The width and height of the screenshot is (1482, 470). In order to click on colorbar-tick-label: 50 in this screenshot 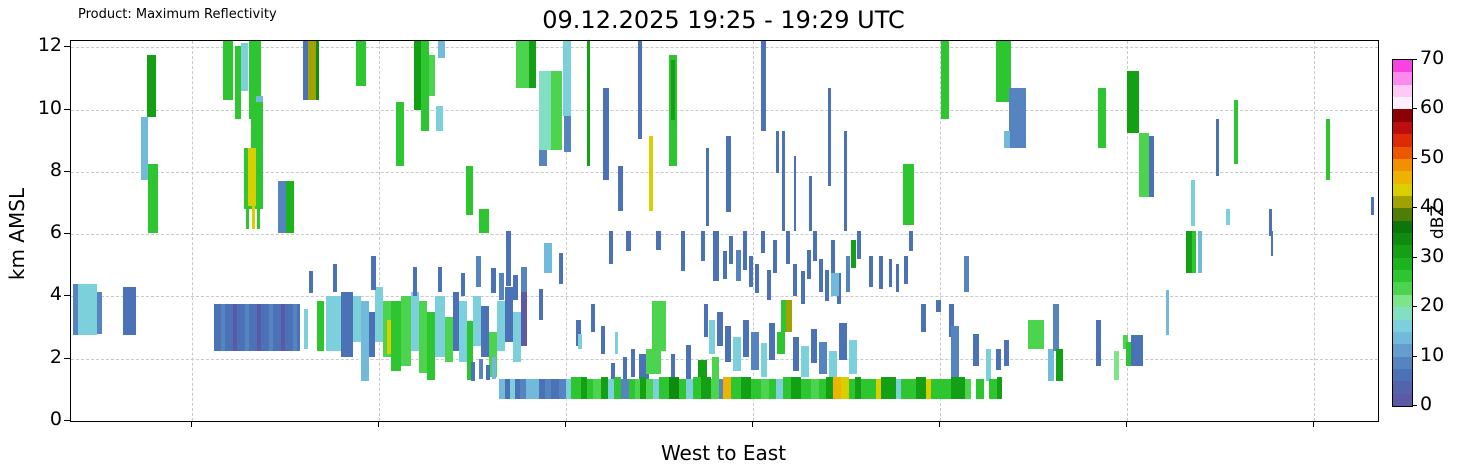, I will do `click(1432, 156)`.